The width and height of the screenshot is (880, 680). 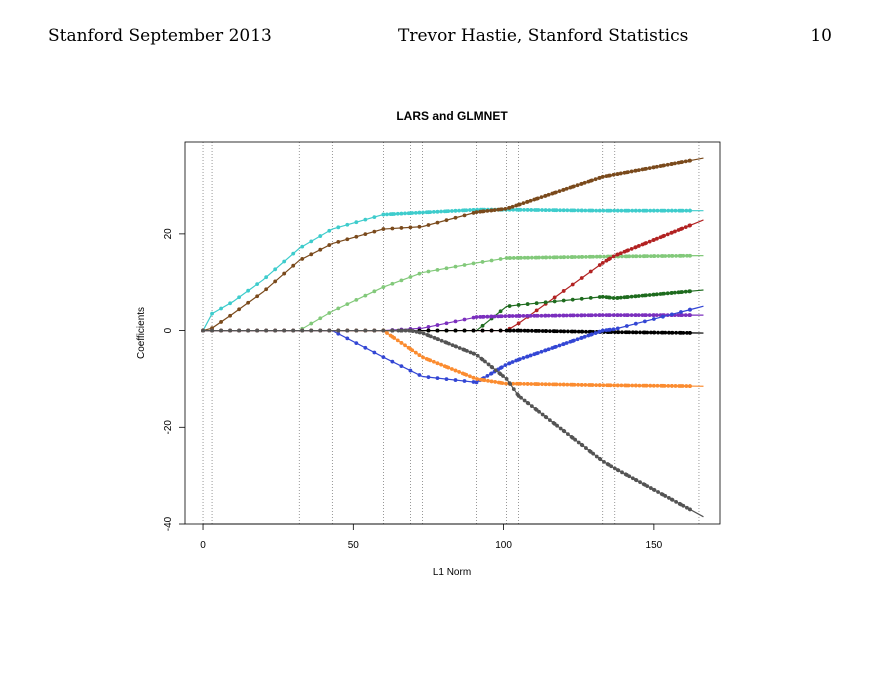 I want to click on y-axis-label: Coefficients, so click(x=141, y=333).